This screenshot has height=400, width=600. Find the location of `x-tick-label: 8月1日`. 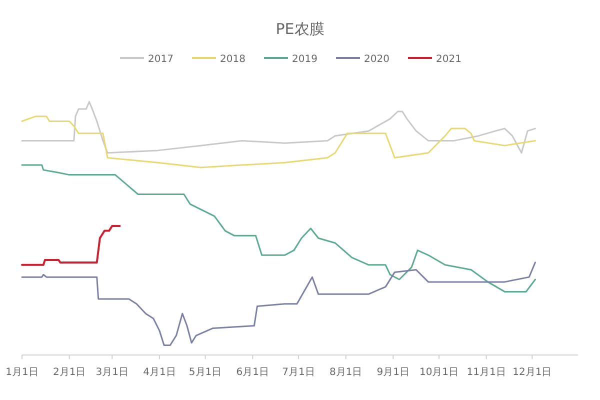

x-tick-label: 8月1日 is located at coordinates (345, 372).